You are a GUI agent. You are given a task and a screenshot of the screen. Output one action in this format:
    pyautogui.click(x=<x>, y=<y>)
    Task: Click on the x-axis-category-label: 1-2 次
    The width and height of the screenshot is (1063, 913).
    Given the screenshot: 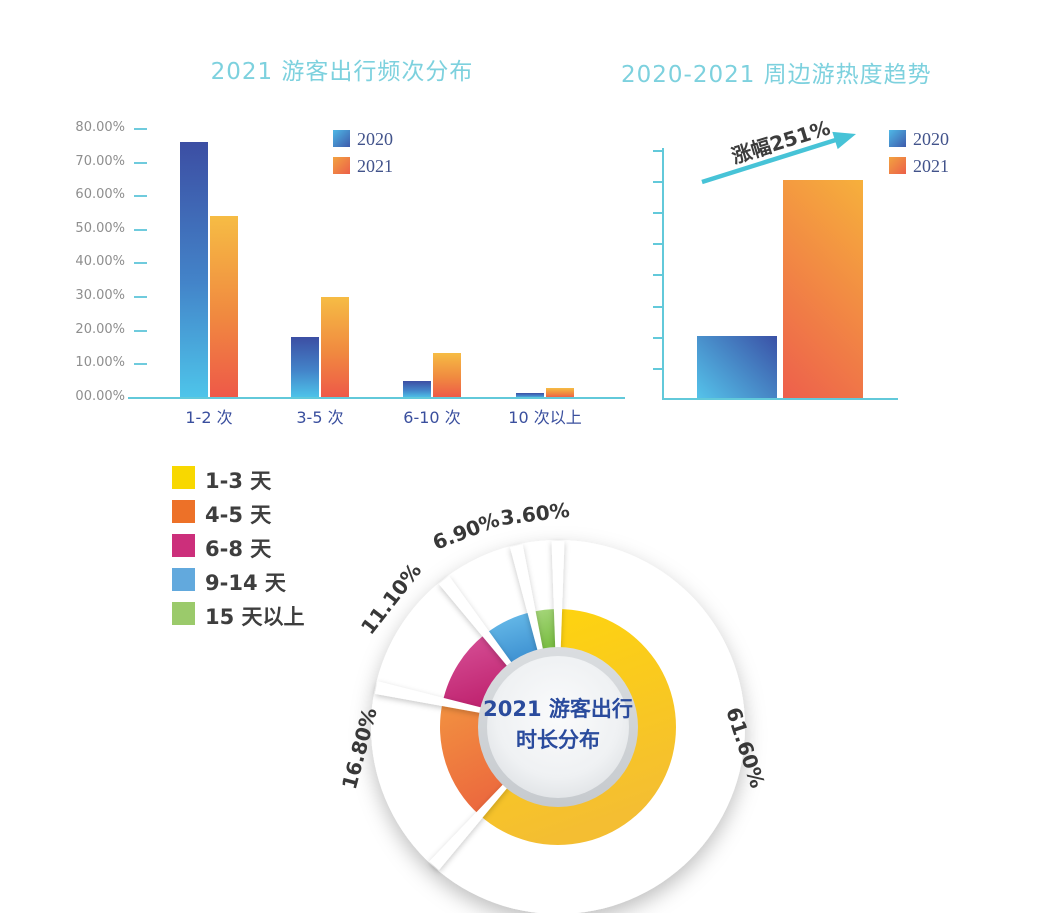 What is the action you would take?
    pyautogui.click(x=209, y=417)
    